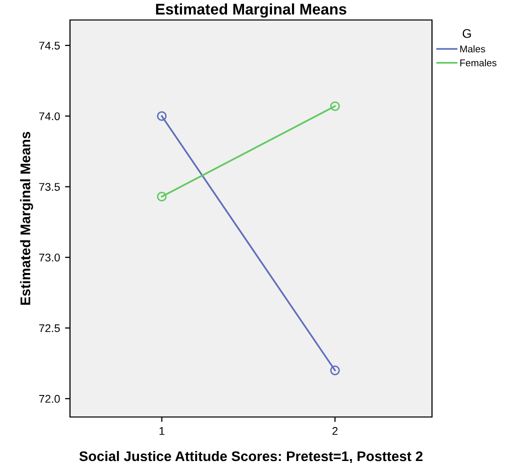 The image size is (506, 463). What do you see at coordinates (27, 218) in the screenshot?
I see `y-axis-title: Estimated Marginal Means` at bounding box center [27, 218].